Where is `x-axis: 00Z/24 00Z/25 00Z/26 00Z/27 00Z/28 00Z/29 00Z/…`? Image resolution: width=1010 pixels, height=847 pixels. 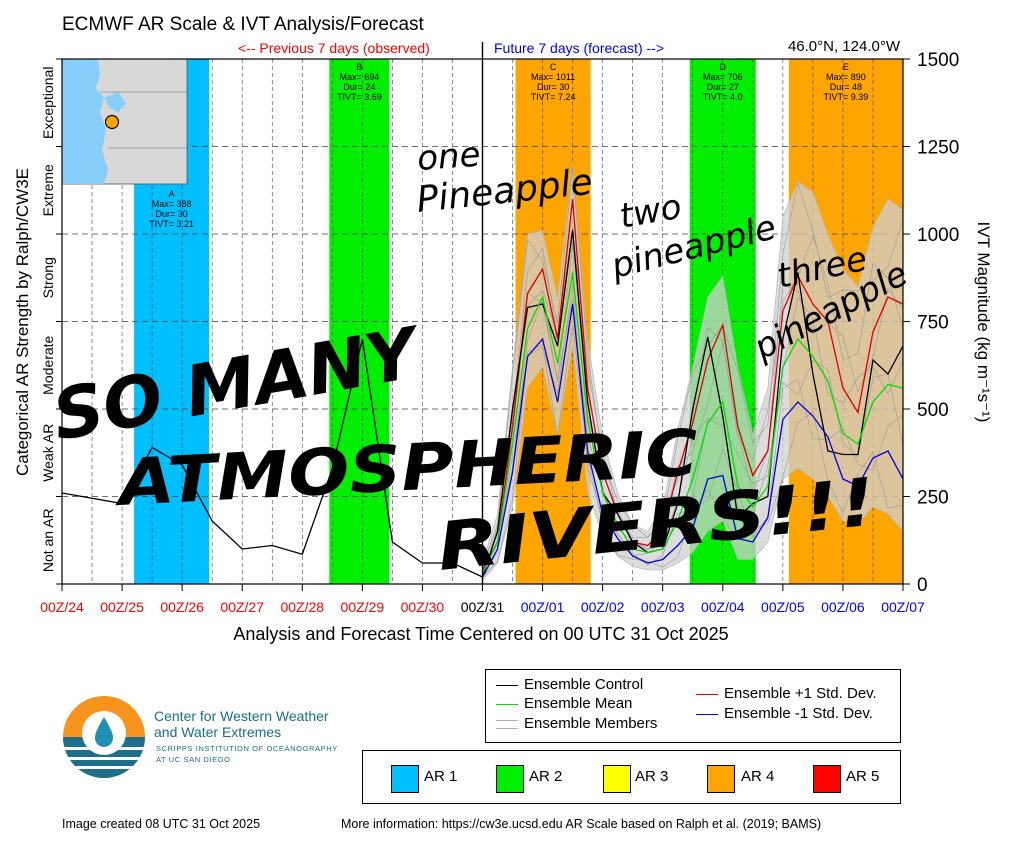 x-axis: 00Z/24 00Z/25 00Z/26 00Z/27 00Z/28 00Z/29 00Z/… is located at coordinates (482, 599).